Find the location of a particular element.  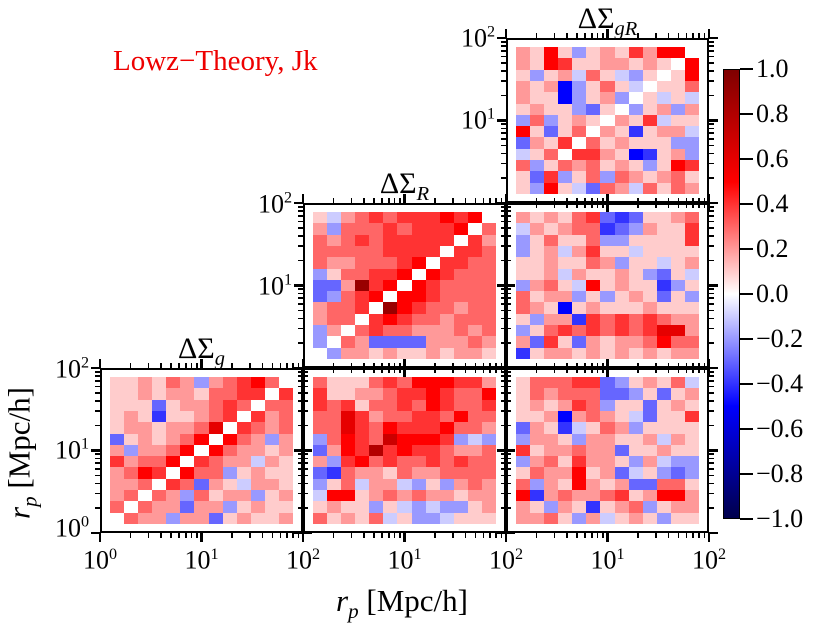

x-axis-label: rp [Mpc/h] is located at coordinates (402, 603).